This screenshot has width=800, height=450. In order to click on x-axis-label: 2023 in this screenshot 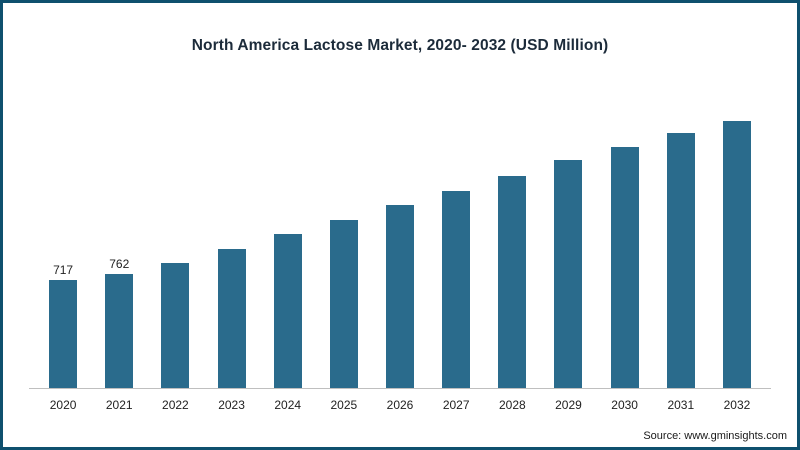, I will do `click(231, 405)`.